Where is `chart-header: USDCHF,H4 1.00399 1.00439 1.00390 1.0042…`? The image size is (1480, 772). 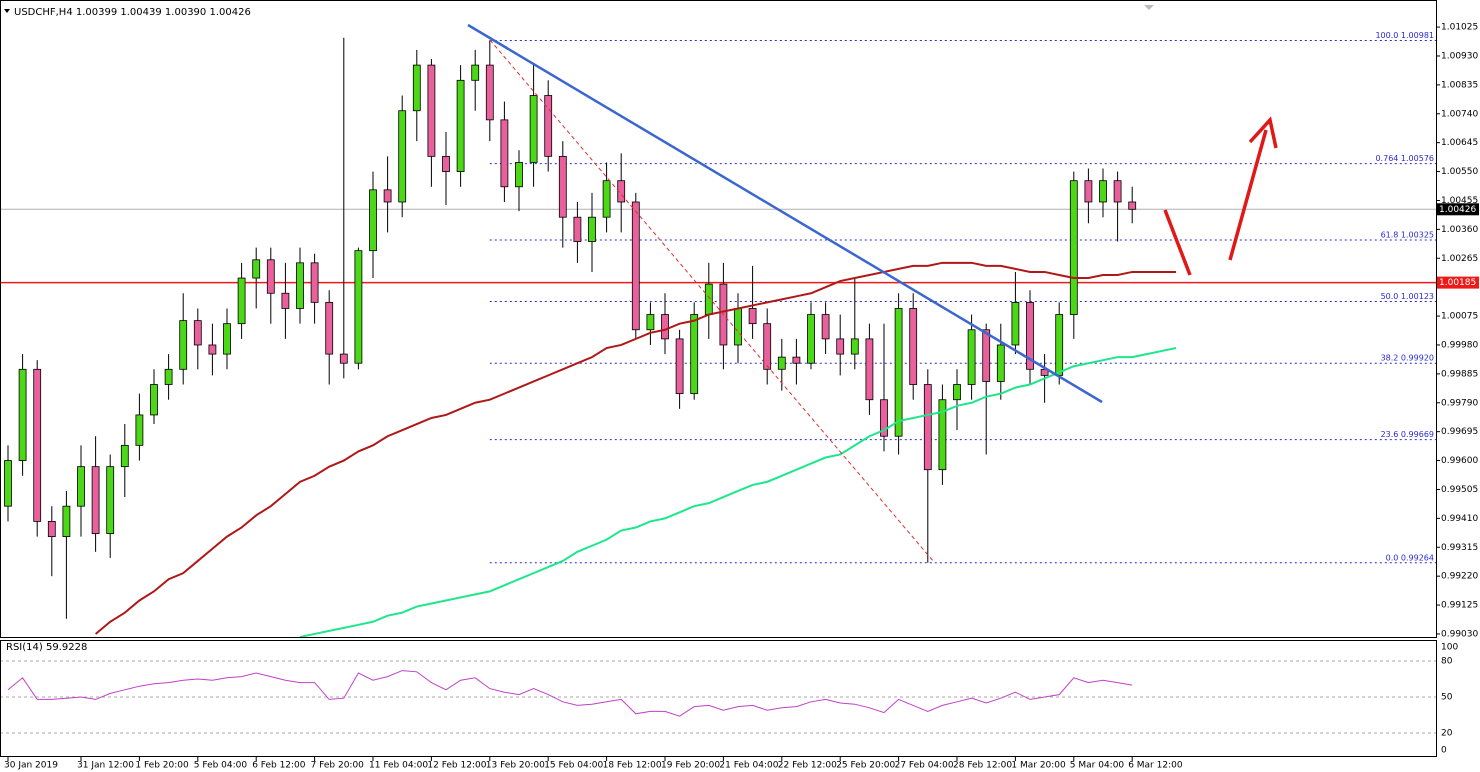 chart-header: USDCHF,H4 1.00399 1.00439 1.00390 1.0042… is located at coordinates (132, 12).